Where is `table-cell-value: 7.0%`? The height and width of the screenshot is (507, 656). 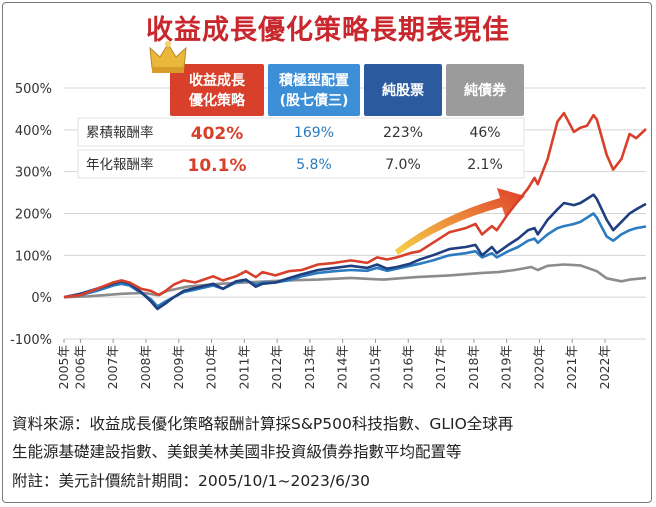 table-cell-value: 7.0% is located at coordinates (403, 165).